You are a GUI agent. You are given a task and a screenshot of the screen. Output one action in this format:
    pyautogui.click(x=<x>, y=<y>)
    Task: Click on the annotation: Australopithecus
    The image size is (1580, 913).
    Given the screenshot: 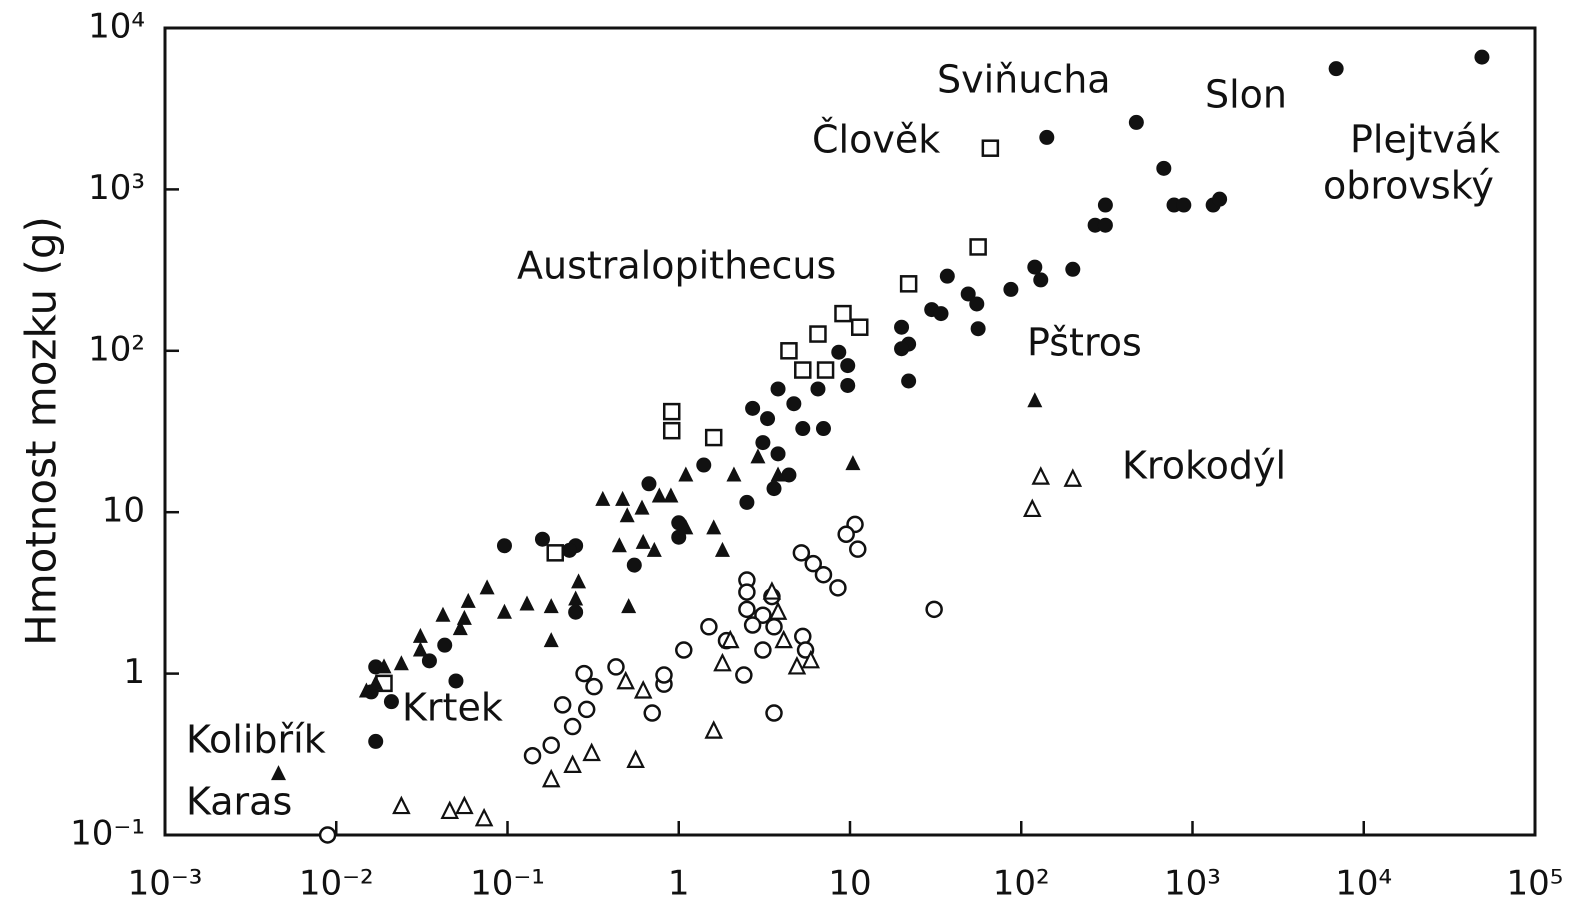 What is the action you would take?
    pyautogui.click(x=676, y=266)
    